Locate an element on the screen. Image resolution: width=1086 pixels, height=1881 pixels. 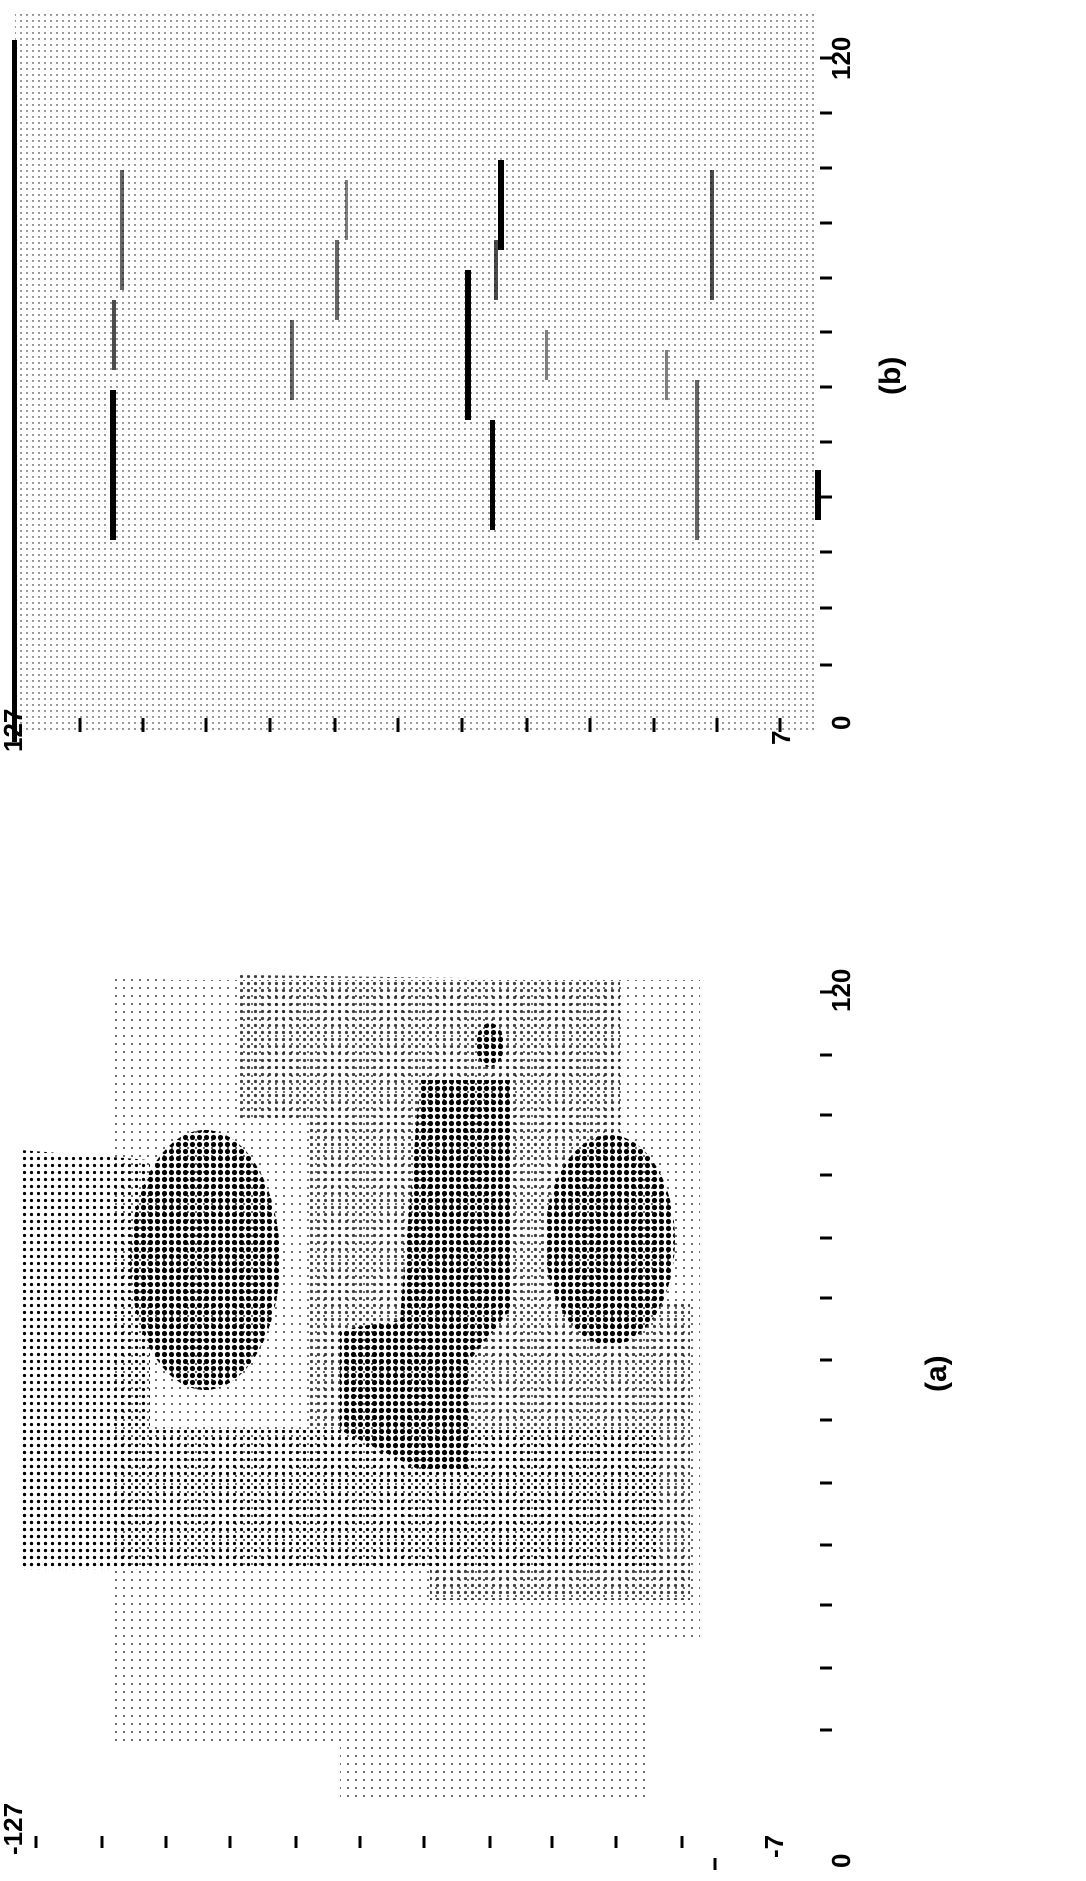
panel-a-bottom-ticks is located at coordinates (826, 1361).